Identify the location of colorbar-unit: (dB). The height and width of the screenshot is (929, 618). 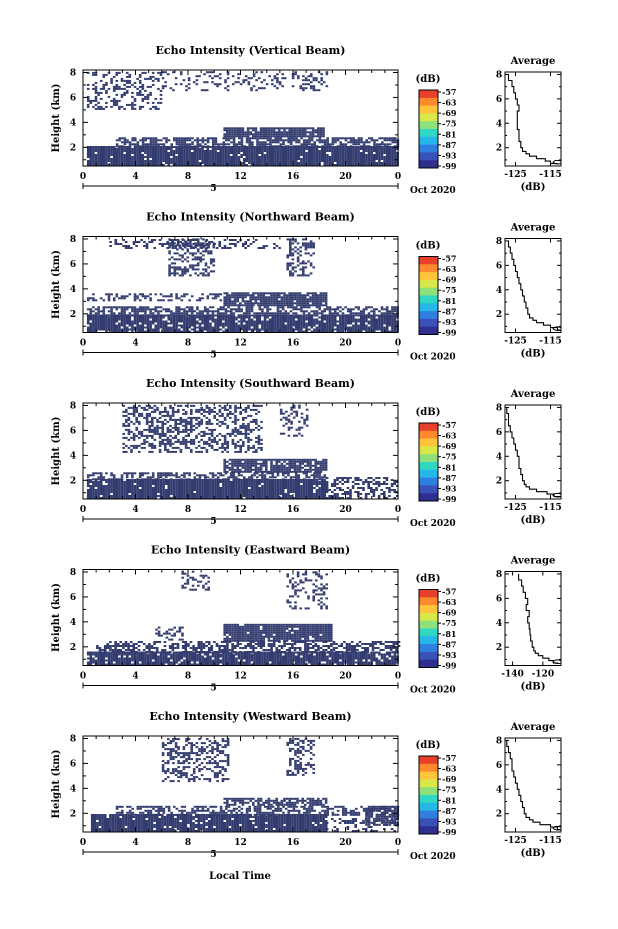
(428, 246).